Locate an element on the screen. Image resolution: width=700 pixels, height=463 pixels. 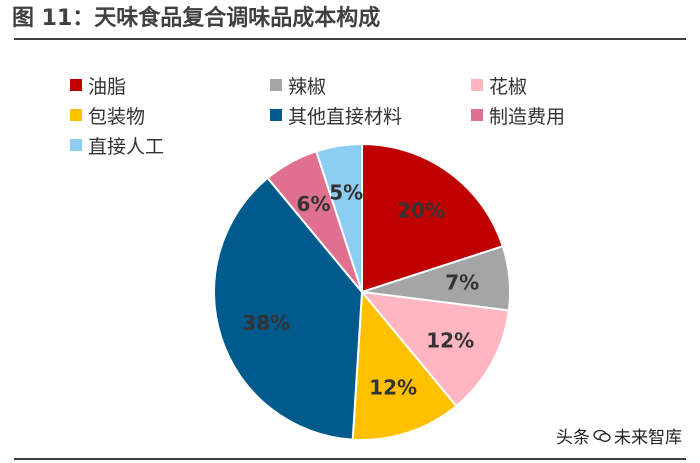
pie-label-labor: 5% is located at coordinates (346, 193).